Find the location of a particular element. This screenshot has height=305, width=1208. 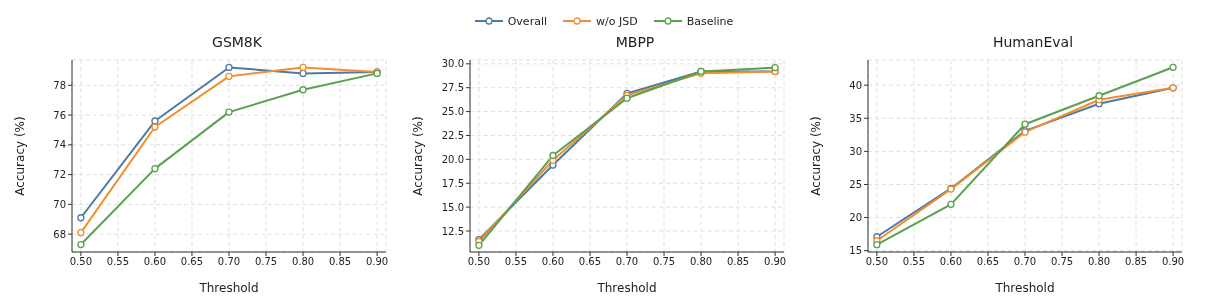

chart-title: GSM8K is located at coordinates (237, 43).